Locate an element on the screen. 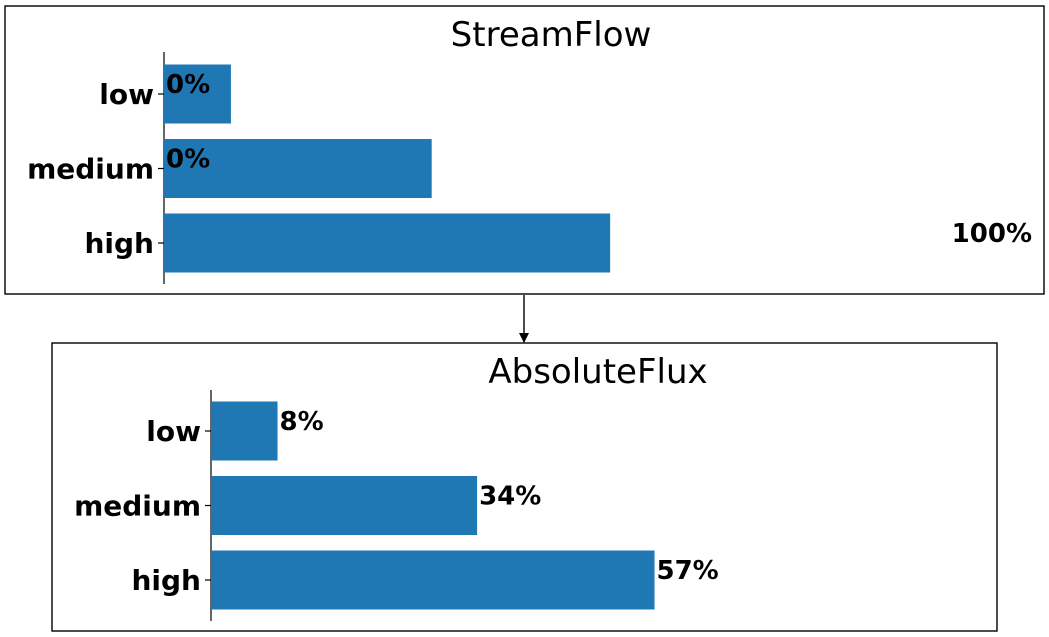 Image resolution: width=1049 pixels, height=637 pixels. streamflow-title: StreamFlow is located at coordinates (551, 35).